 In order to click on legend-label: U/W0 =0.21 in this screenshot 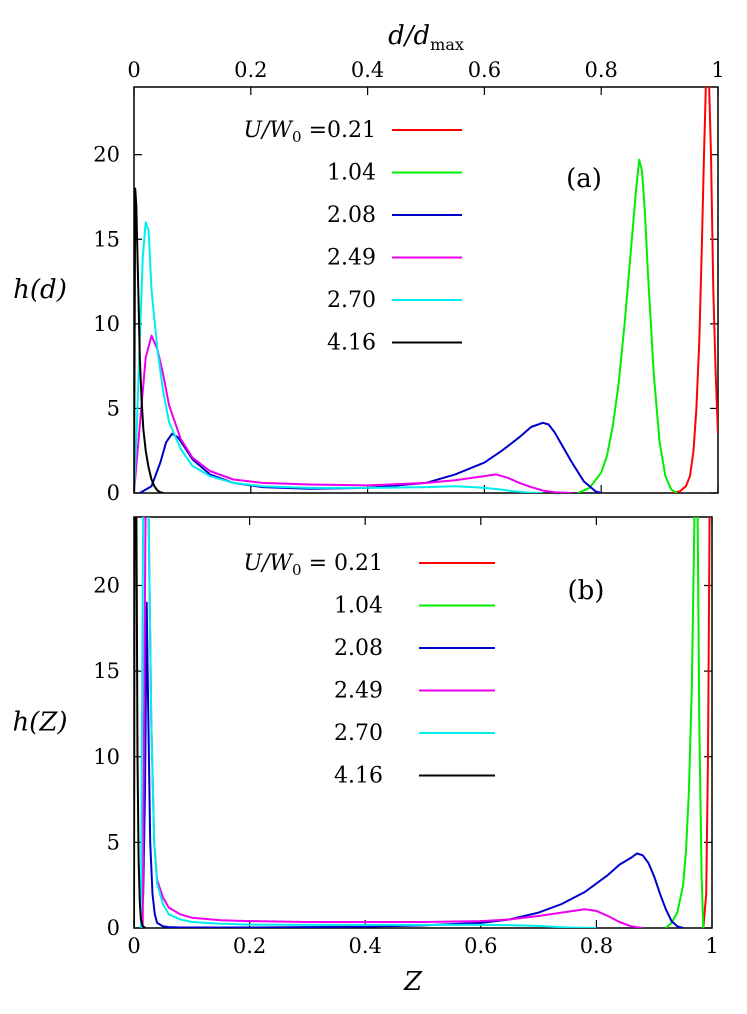, I will do `click(309, 132)`.